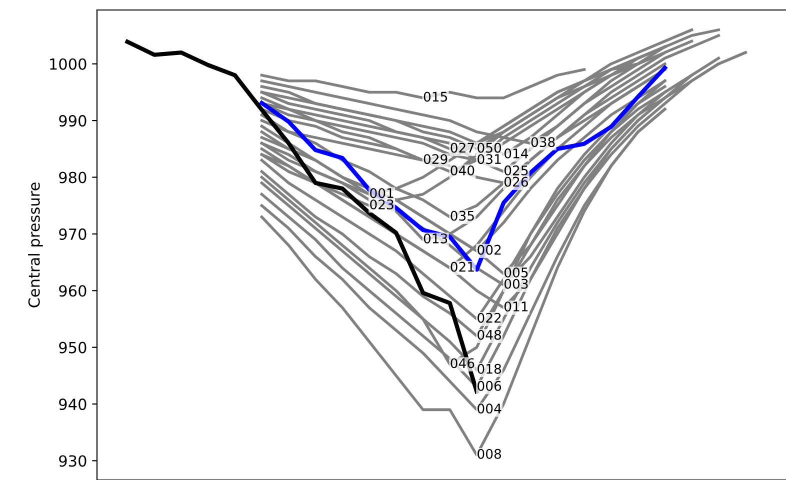 Image resolution: width=786 pixels, height=480 pixels. Describe the element at coordinates (462, 363) in the screenshot. I see `series-label: 046` at that location.